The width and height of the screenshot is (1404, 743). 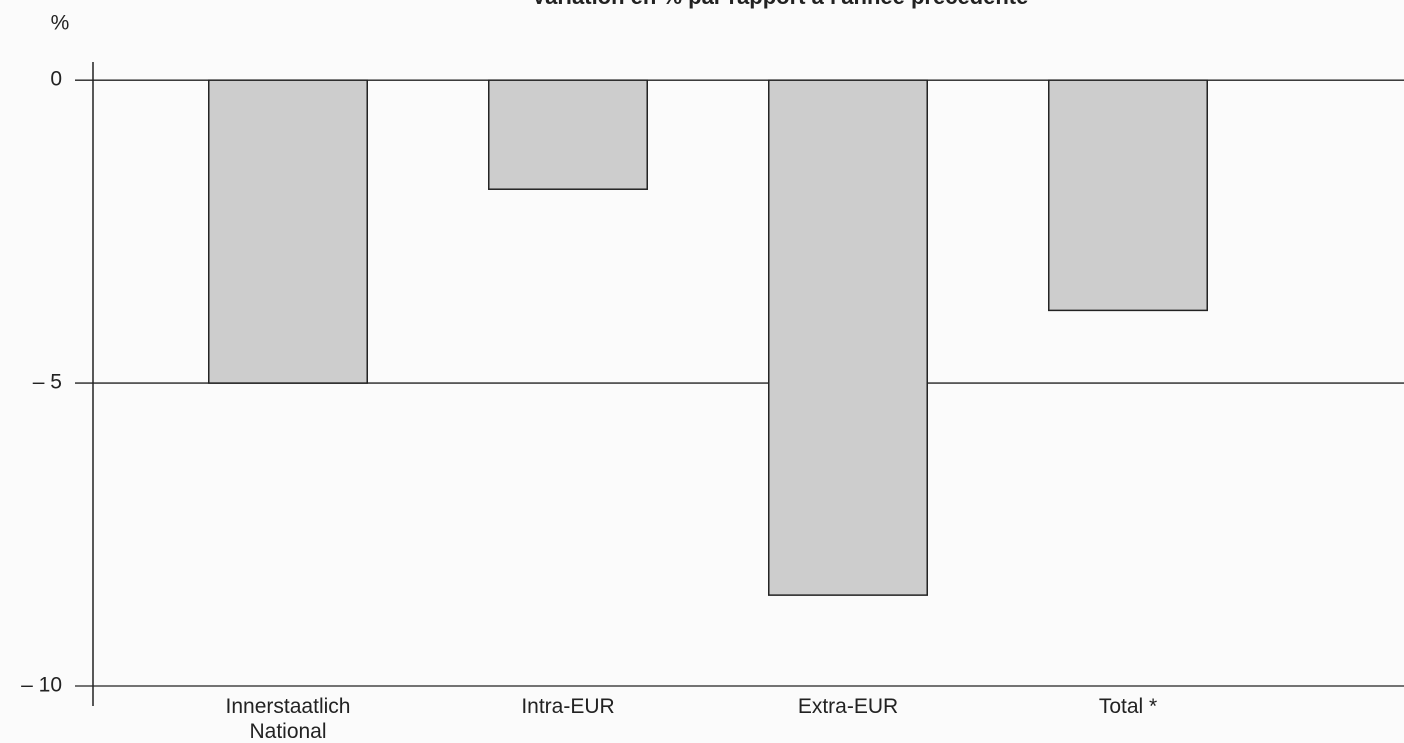 I want to click on x-tick-label: Intra-EUR, so click(x=568, y=706).